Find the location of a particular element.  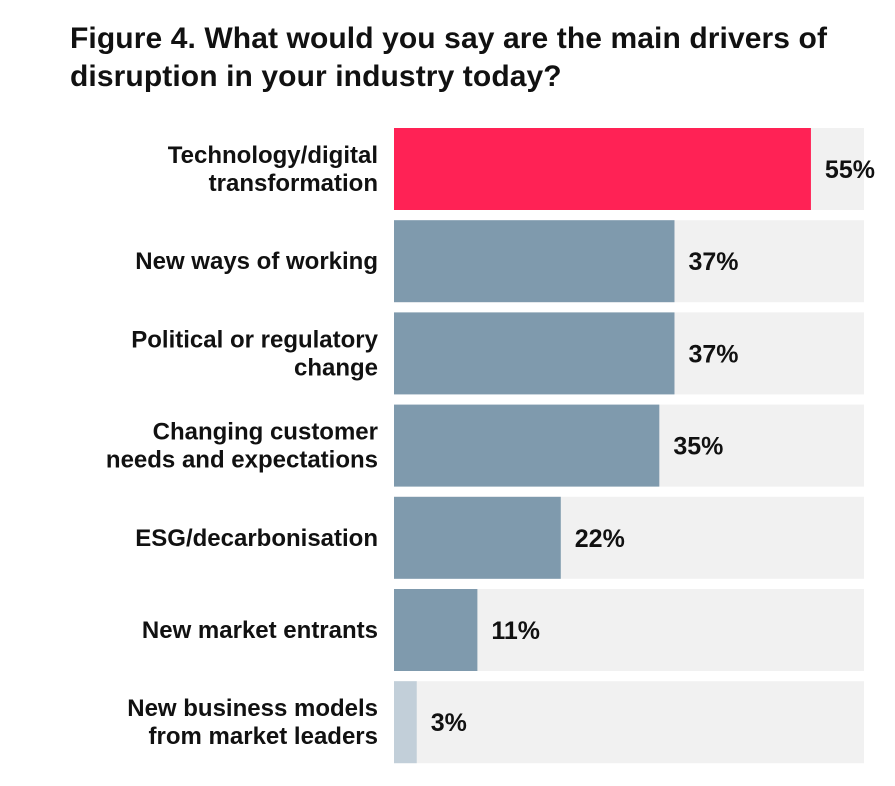

bar-row: 22% ESG/decarbonisation is located at coordinates (499, 537).